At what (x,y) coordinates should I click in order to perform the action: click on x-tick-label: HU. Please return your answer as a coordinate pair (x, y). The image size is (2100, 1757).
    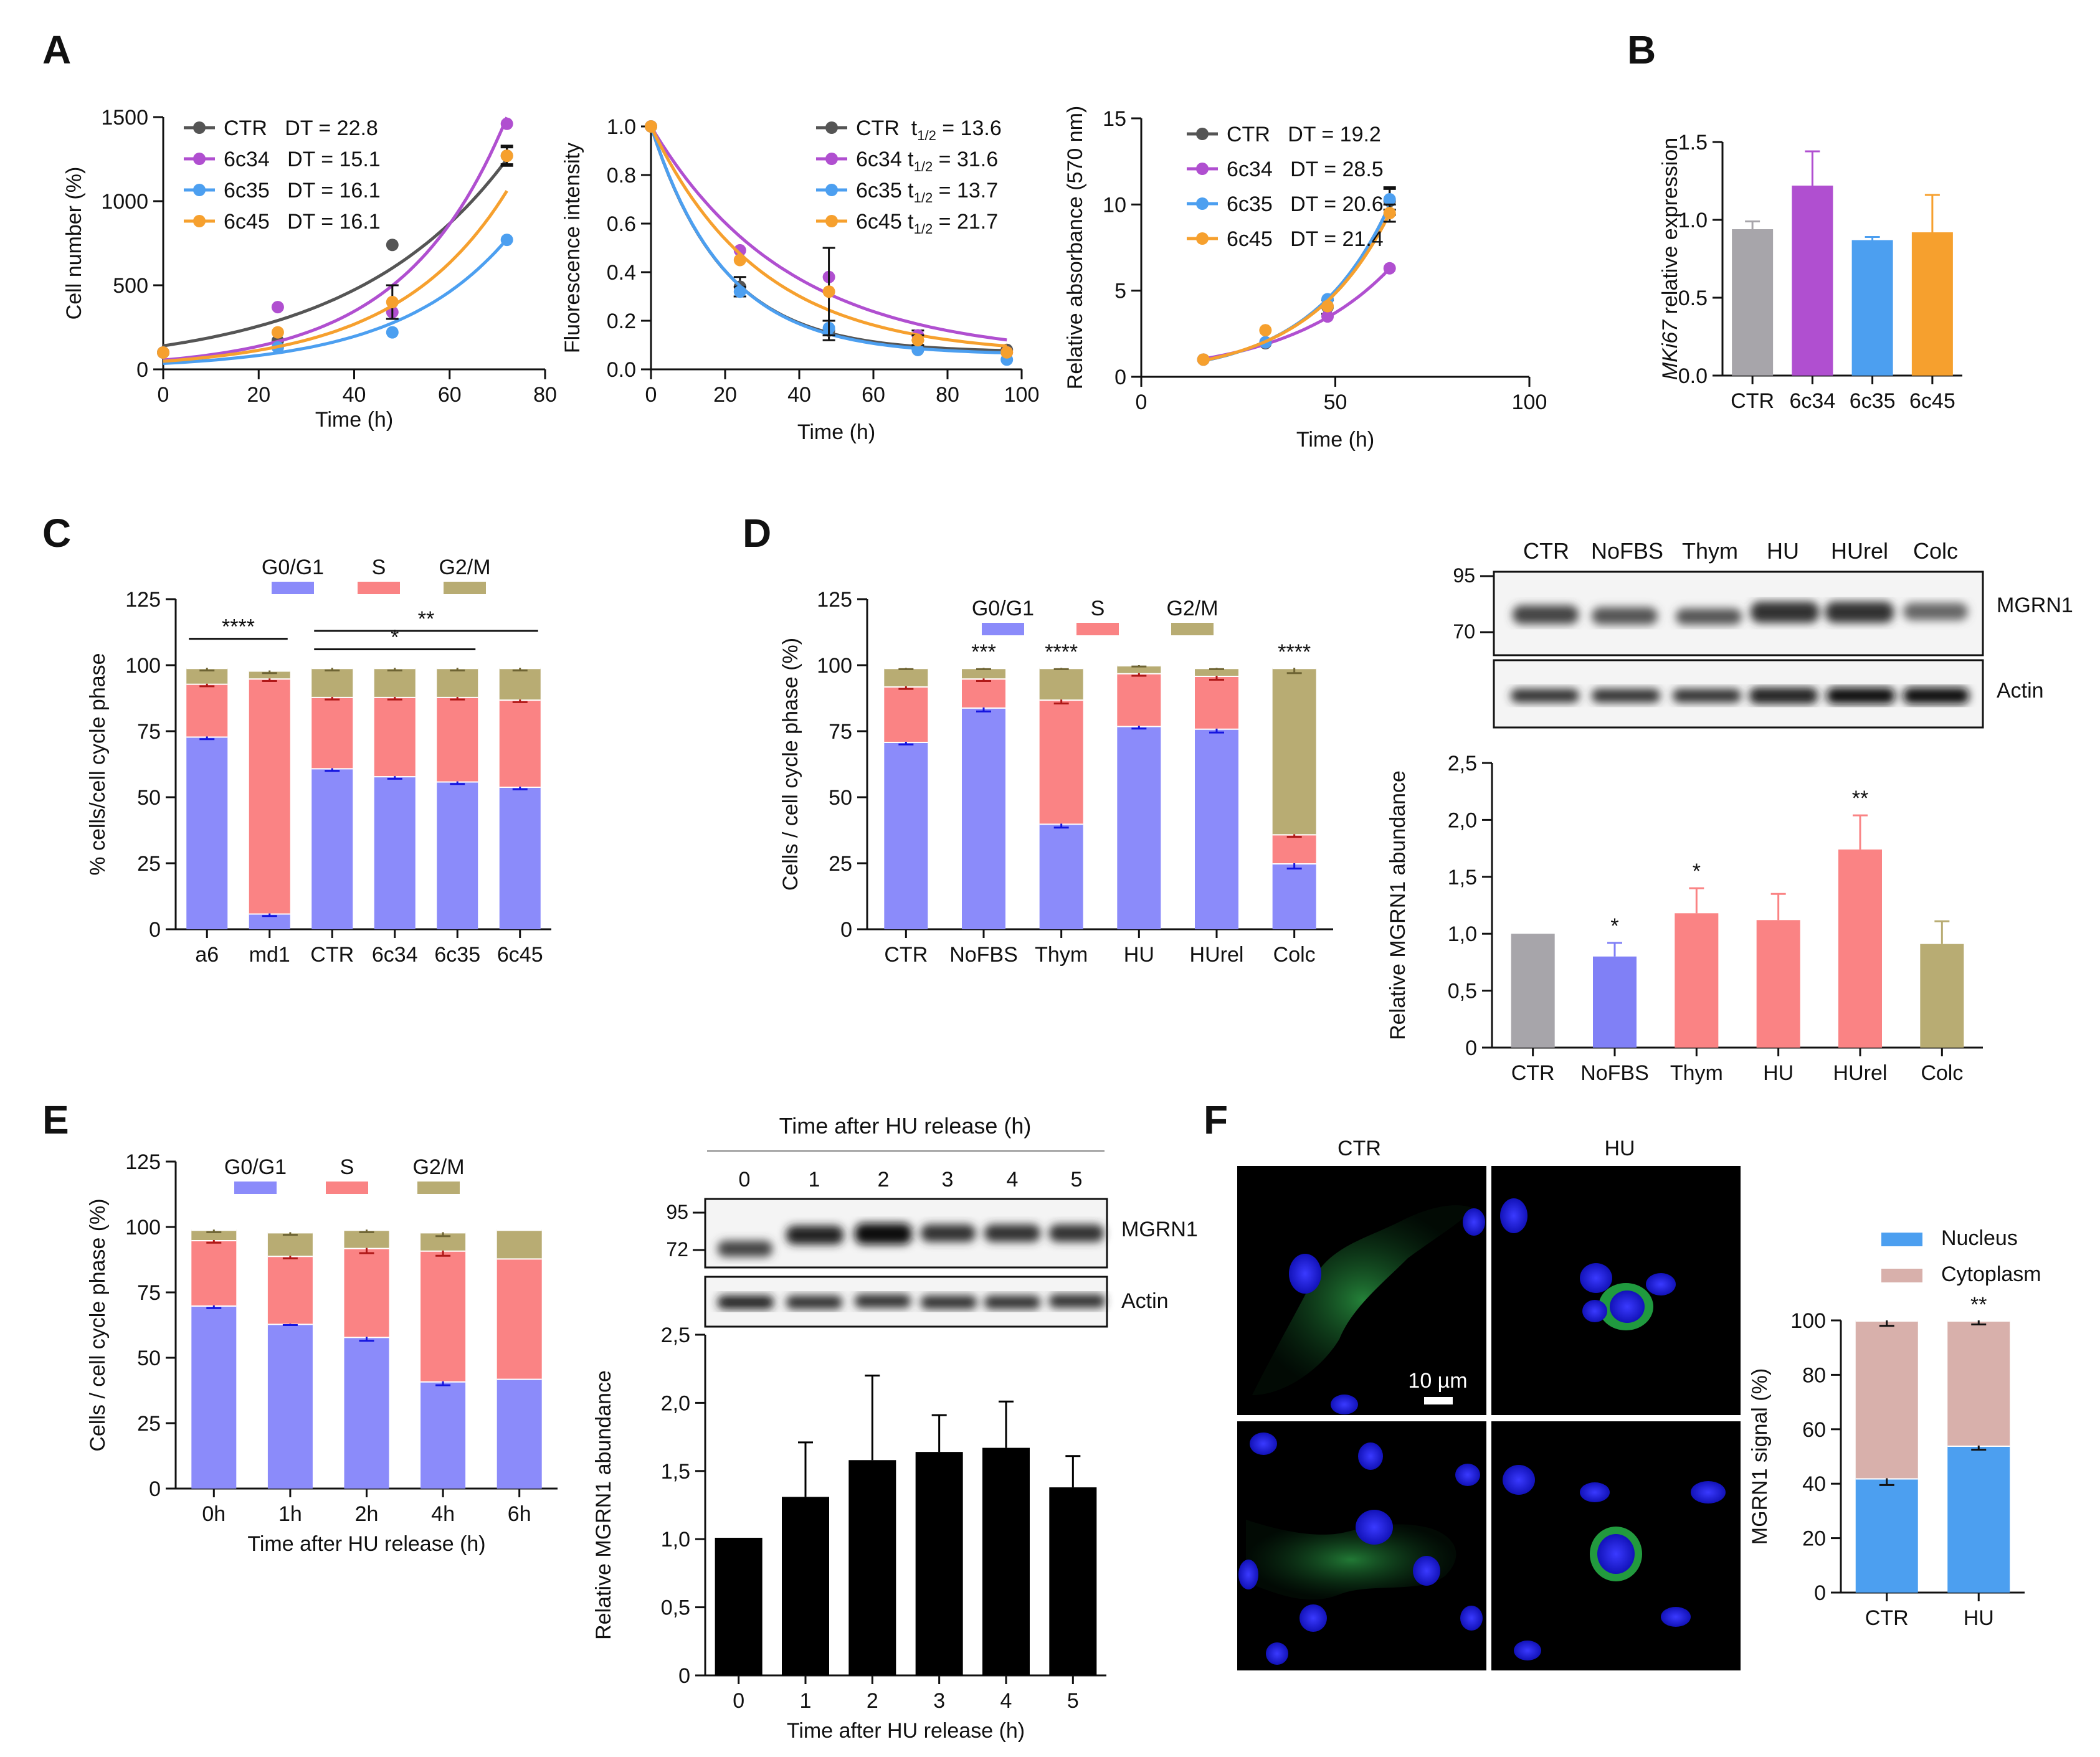
    Looking at the image, I should click on (1778, 1073).